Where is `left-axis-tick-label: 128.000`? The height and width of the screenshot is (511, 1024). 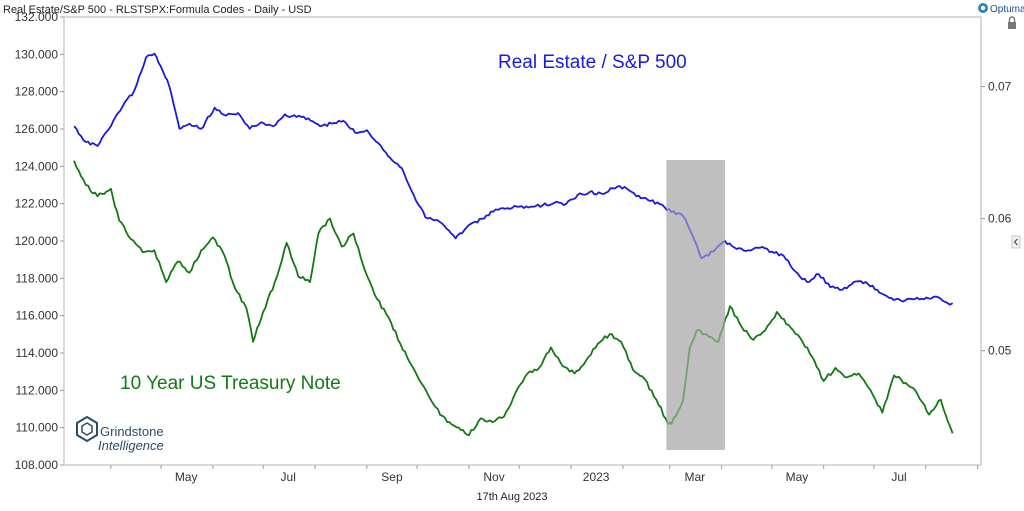
left-axis-tick-label: 128.000 is located at coordinates (37, 92).